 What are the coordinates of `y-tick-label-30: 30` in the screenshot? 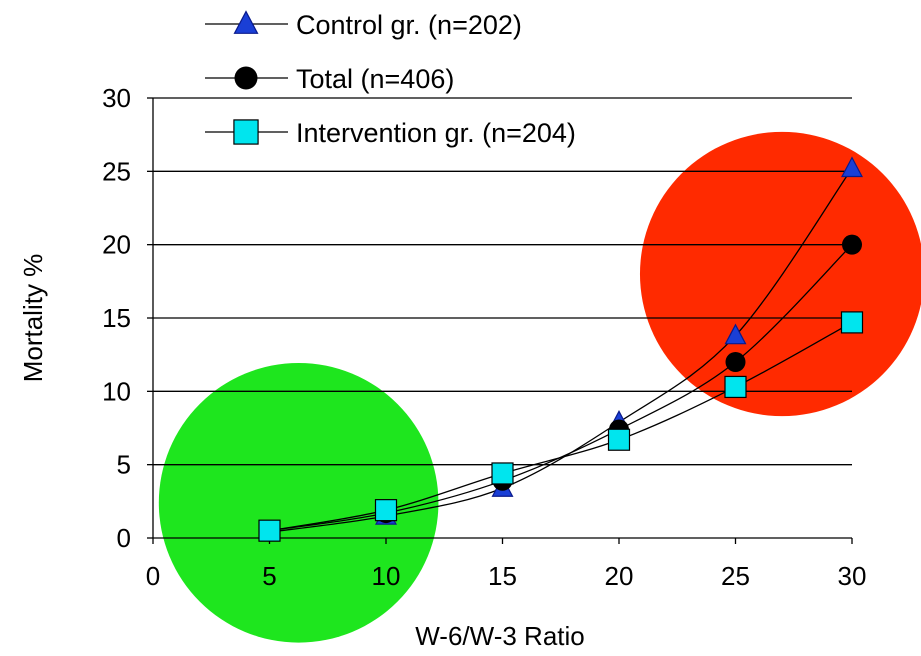 It's located at (116, 98).